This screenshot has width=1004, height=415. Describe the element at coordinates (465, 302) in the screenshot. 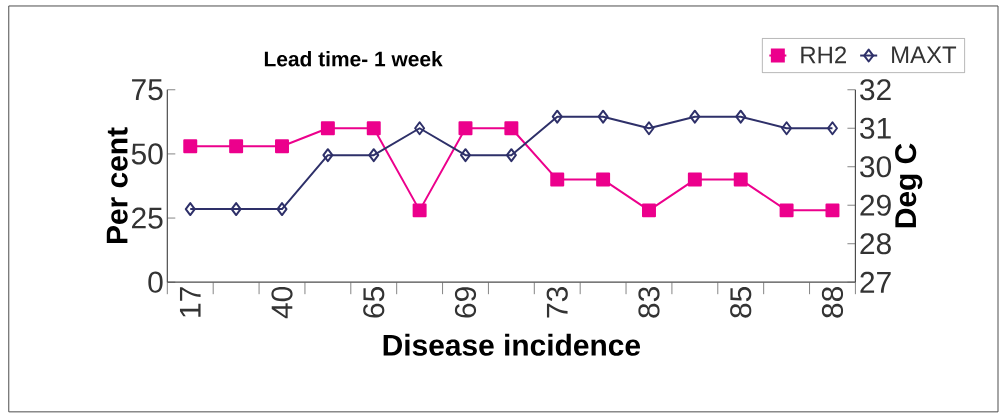

I see `x-tick-label: 69` at that location.